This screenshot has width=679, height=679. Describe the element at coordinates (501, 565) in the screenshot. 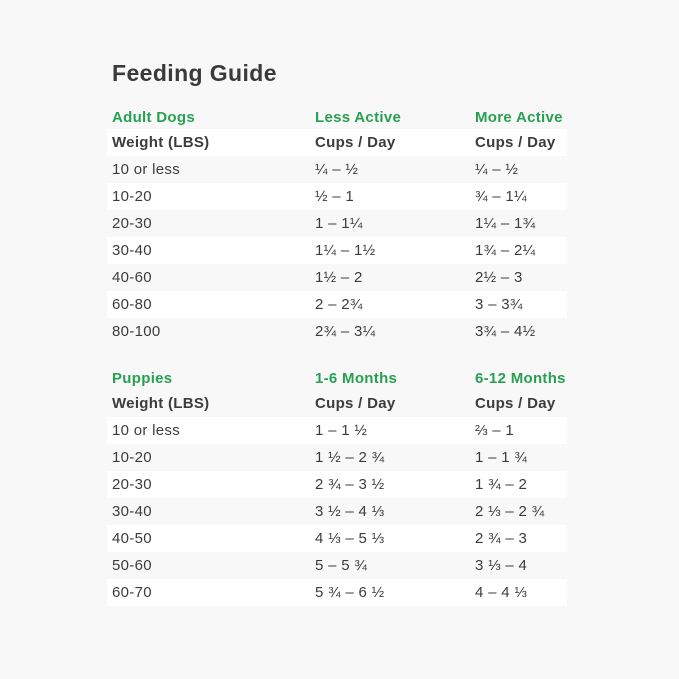

I see `months-6-12-cell: 3 ⅓ – 4` at that location.